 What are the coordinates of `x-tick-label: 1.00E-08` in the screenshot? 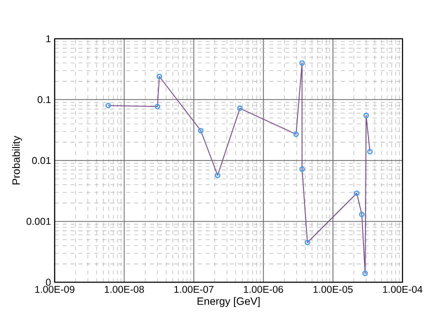 It's located at (124, 289).